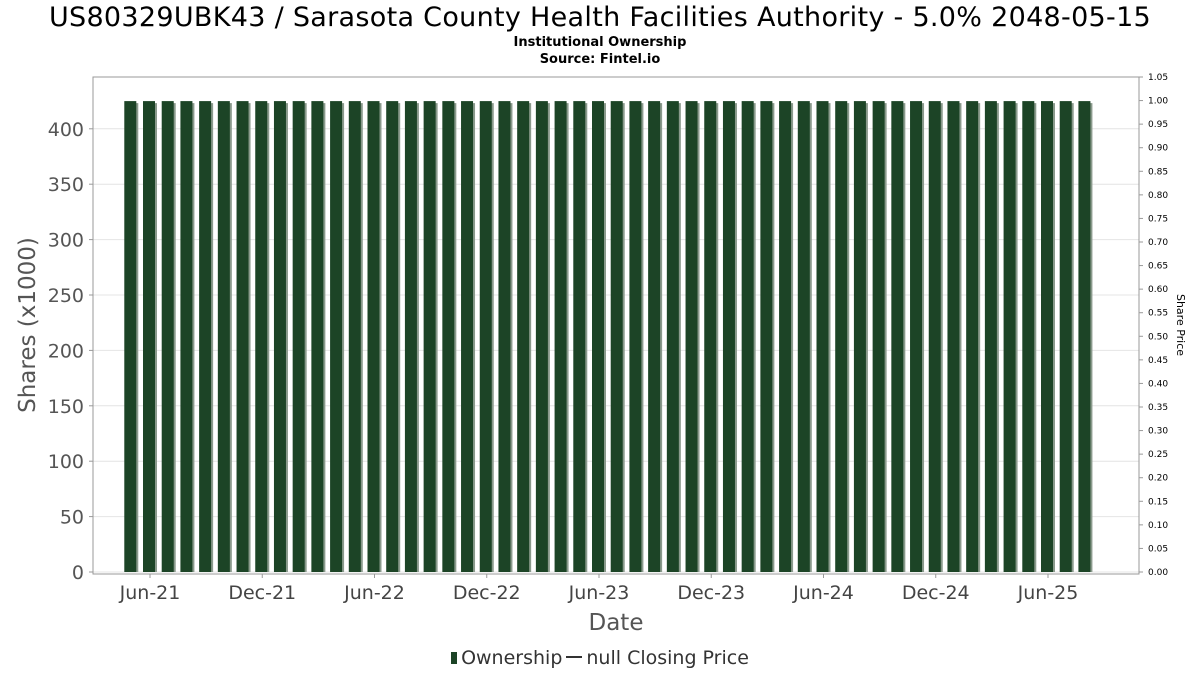 This screenshot has width=1200, height=675. What do you see at coordinates (1158, 243) in the screenshot?
I see `right-tick-label: 0.70` at bounding box center [1158, 243].